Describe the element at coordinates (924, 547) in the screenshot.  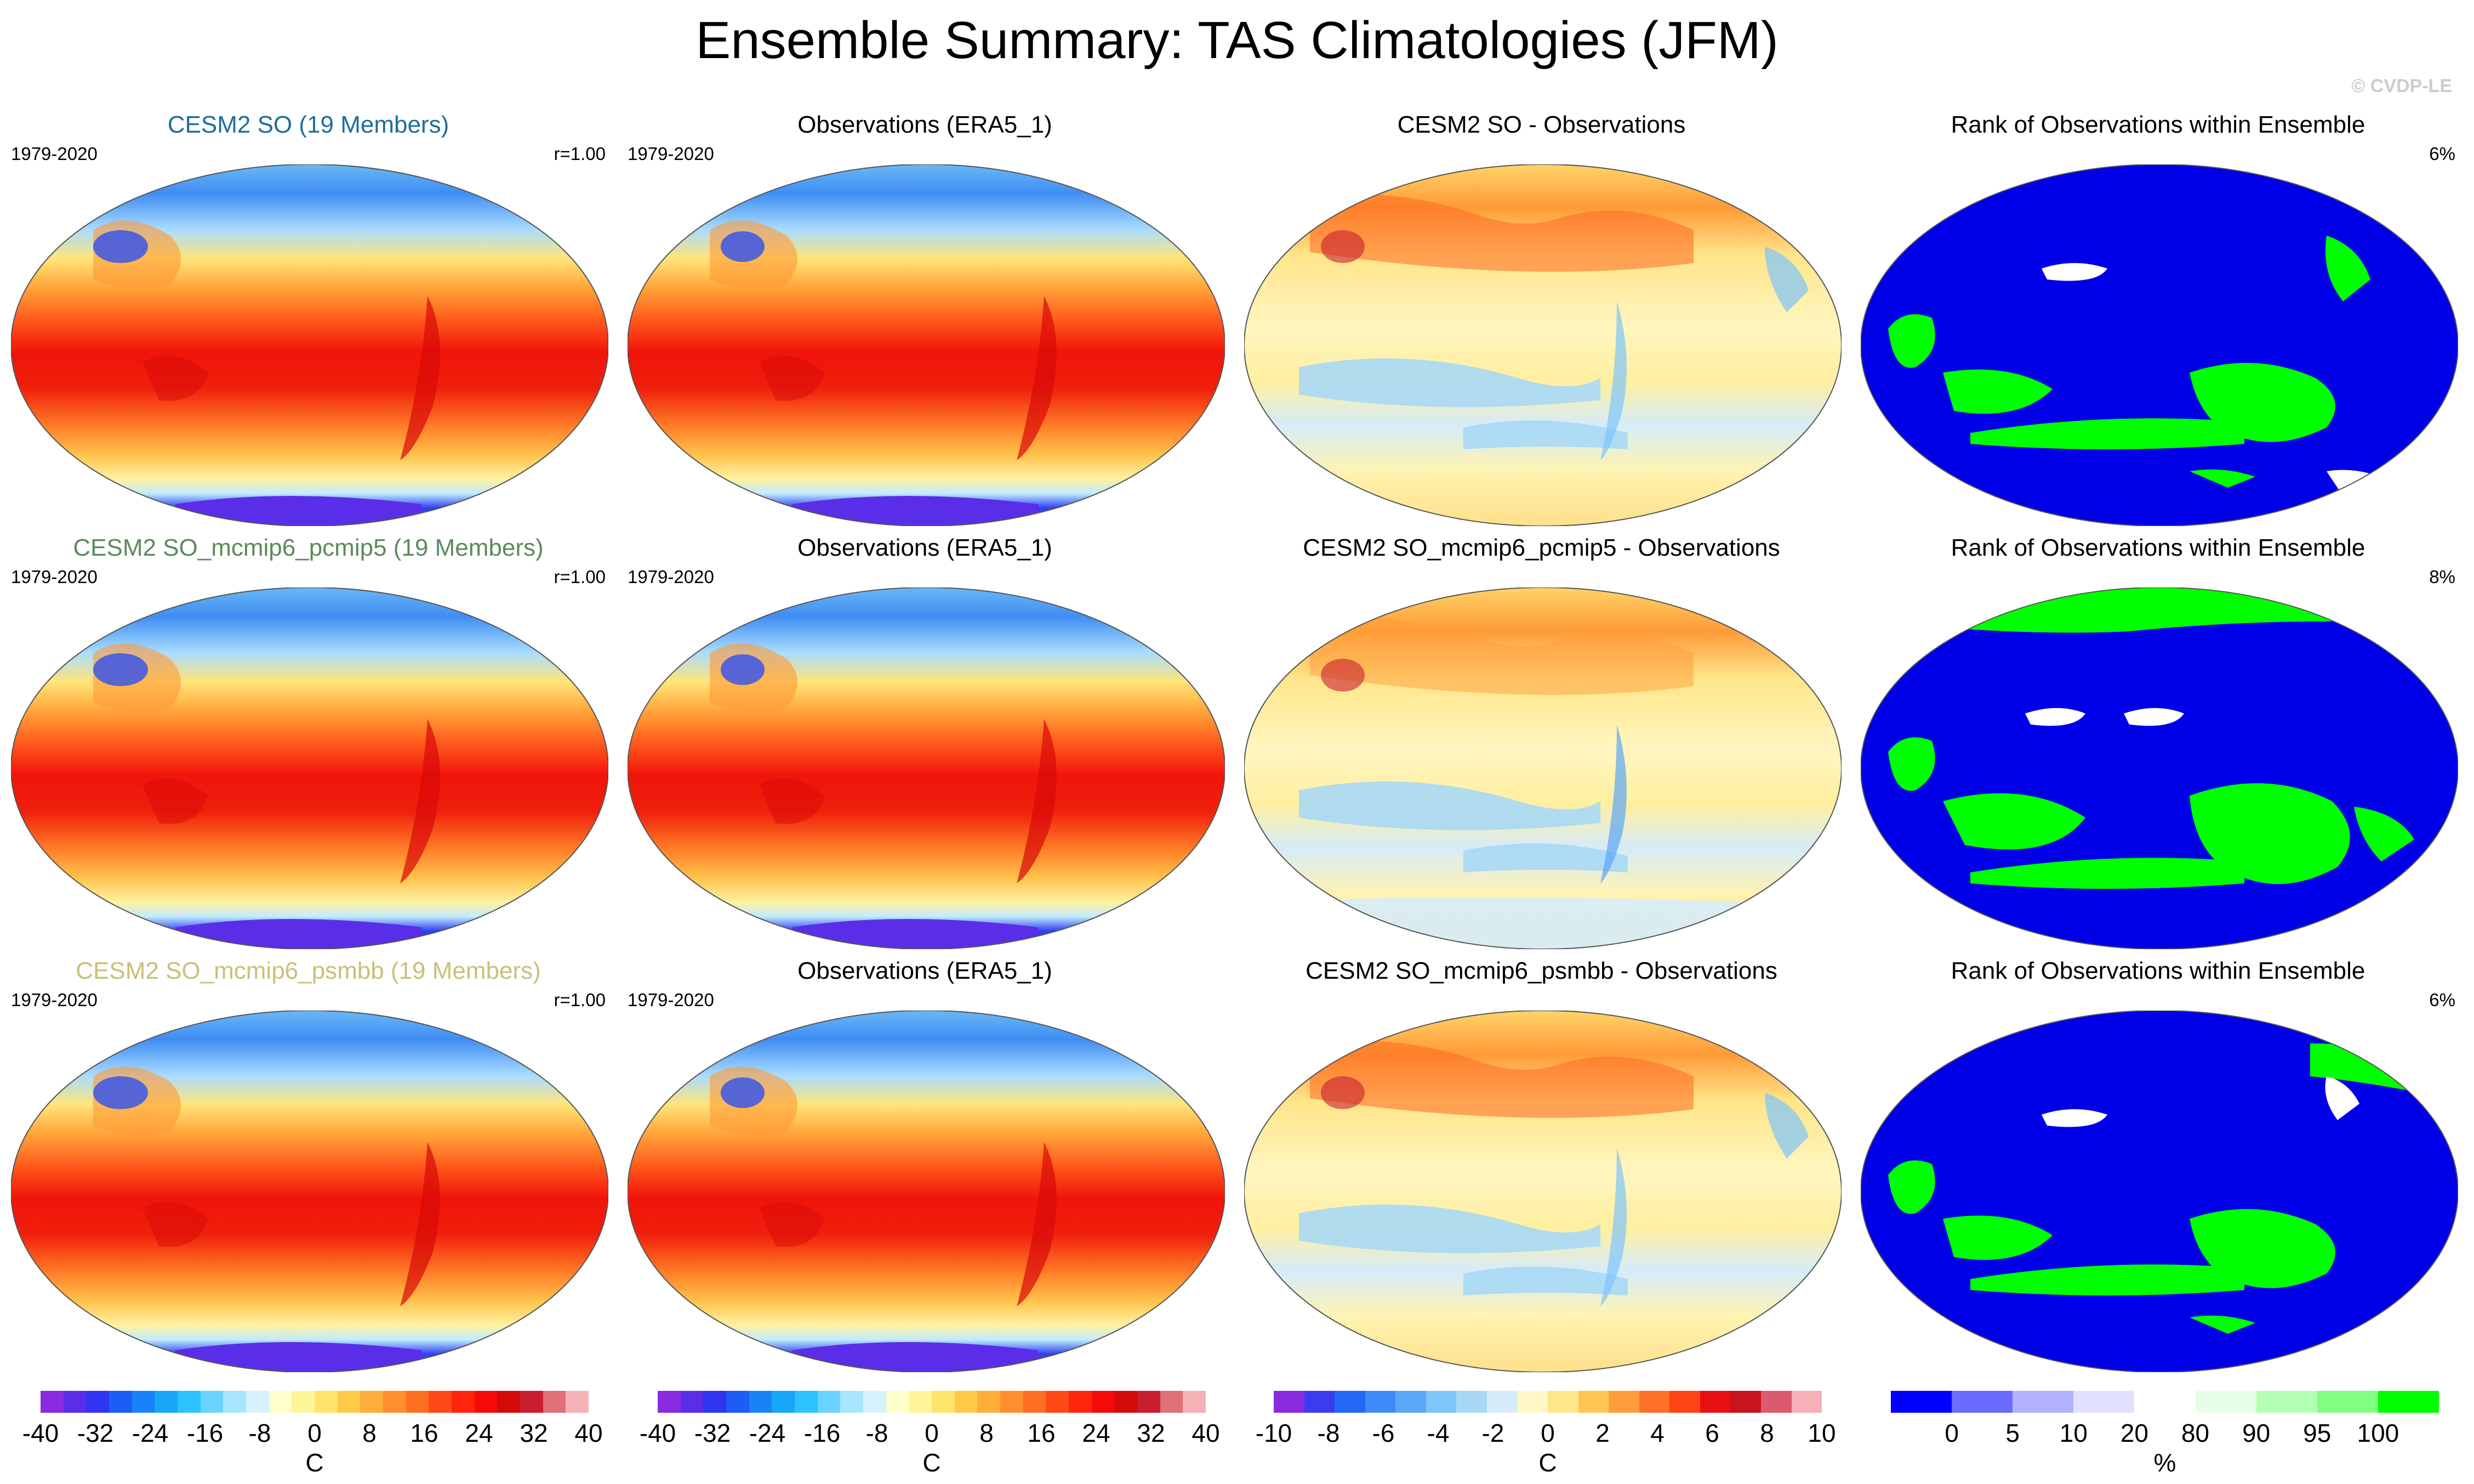
I see `obs-title-row2: Observations (ERA5_1)` at that location.